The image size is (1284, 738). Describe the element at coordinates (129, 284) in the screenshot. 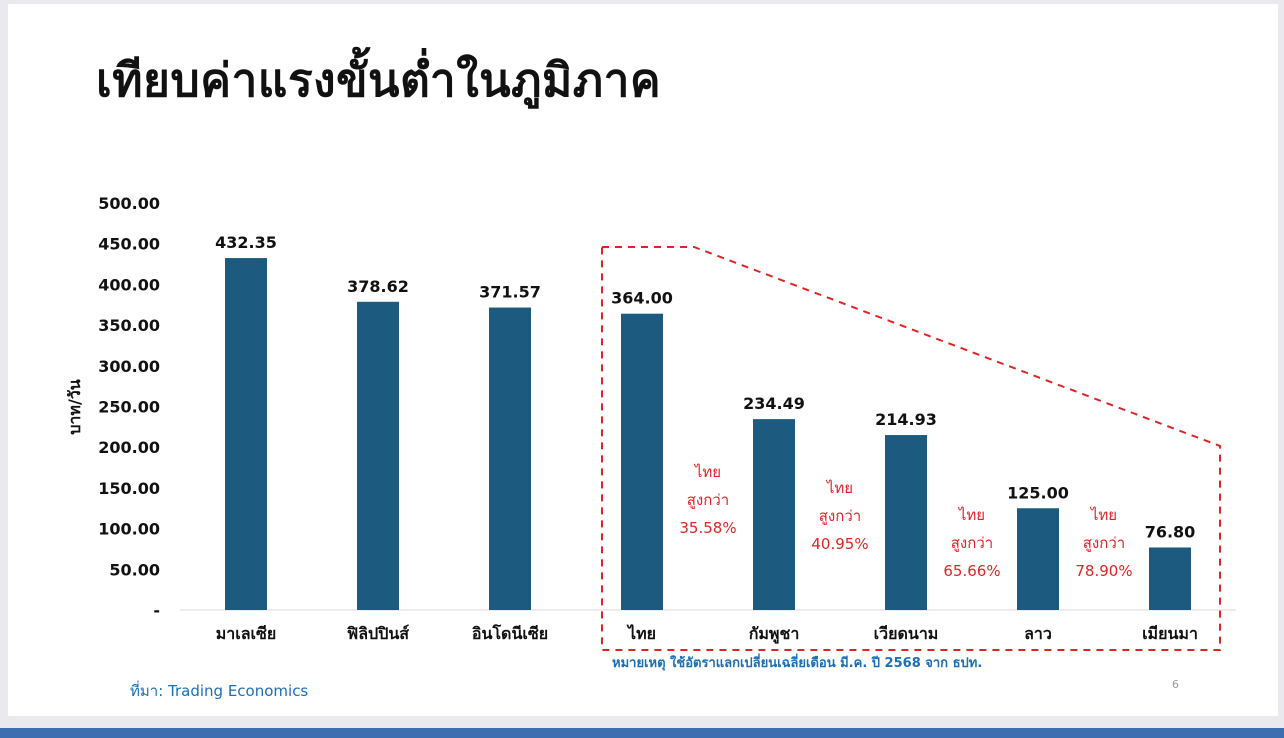

I see `y-tick-label: 400.00` at that location.